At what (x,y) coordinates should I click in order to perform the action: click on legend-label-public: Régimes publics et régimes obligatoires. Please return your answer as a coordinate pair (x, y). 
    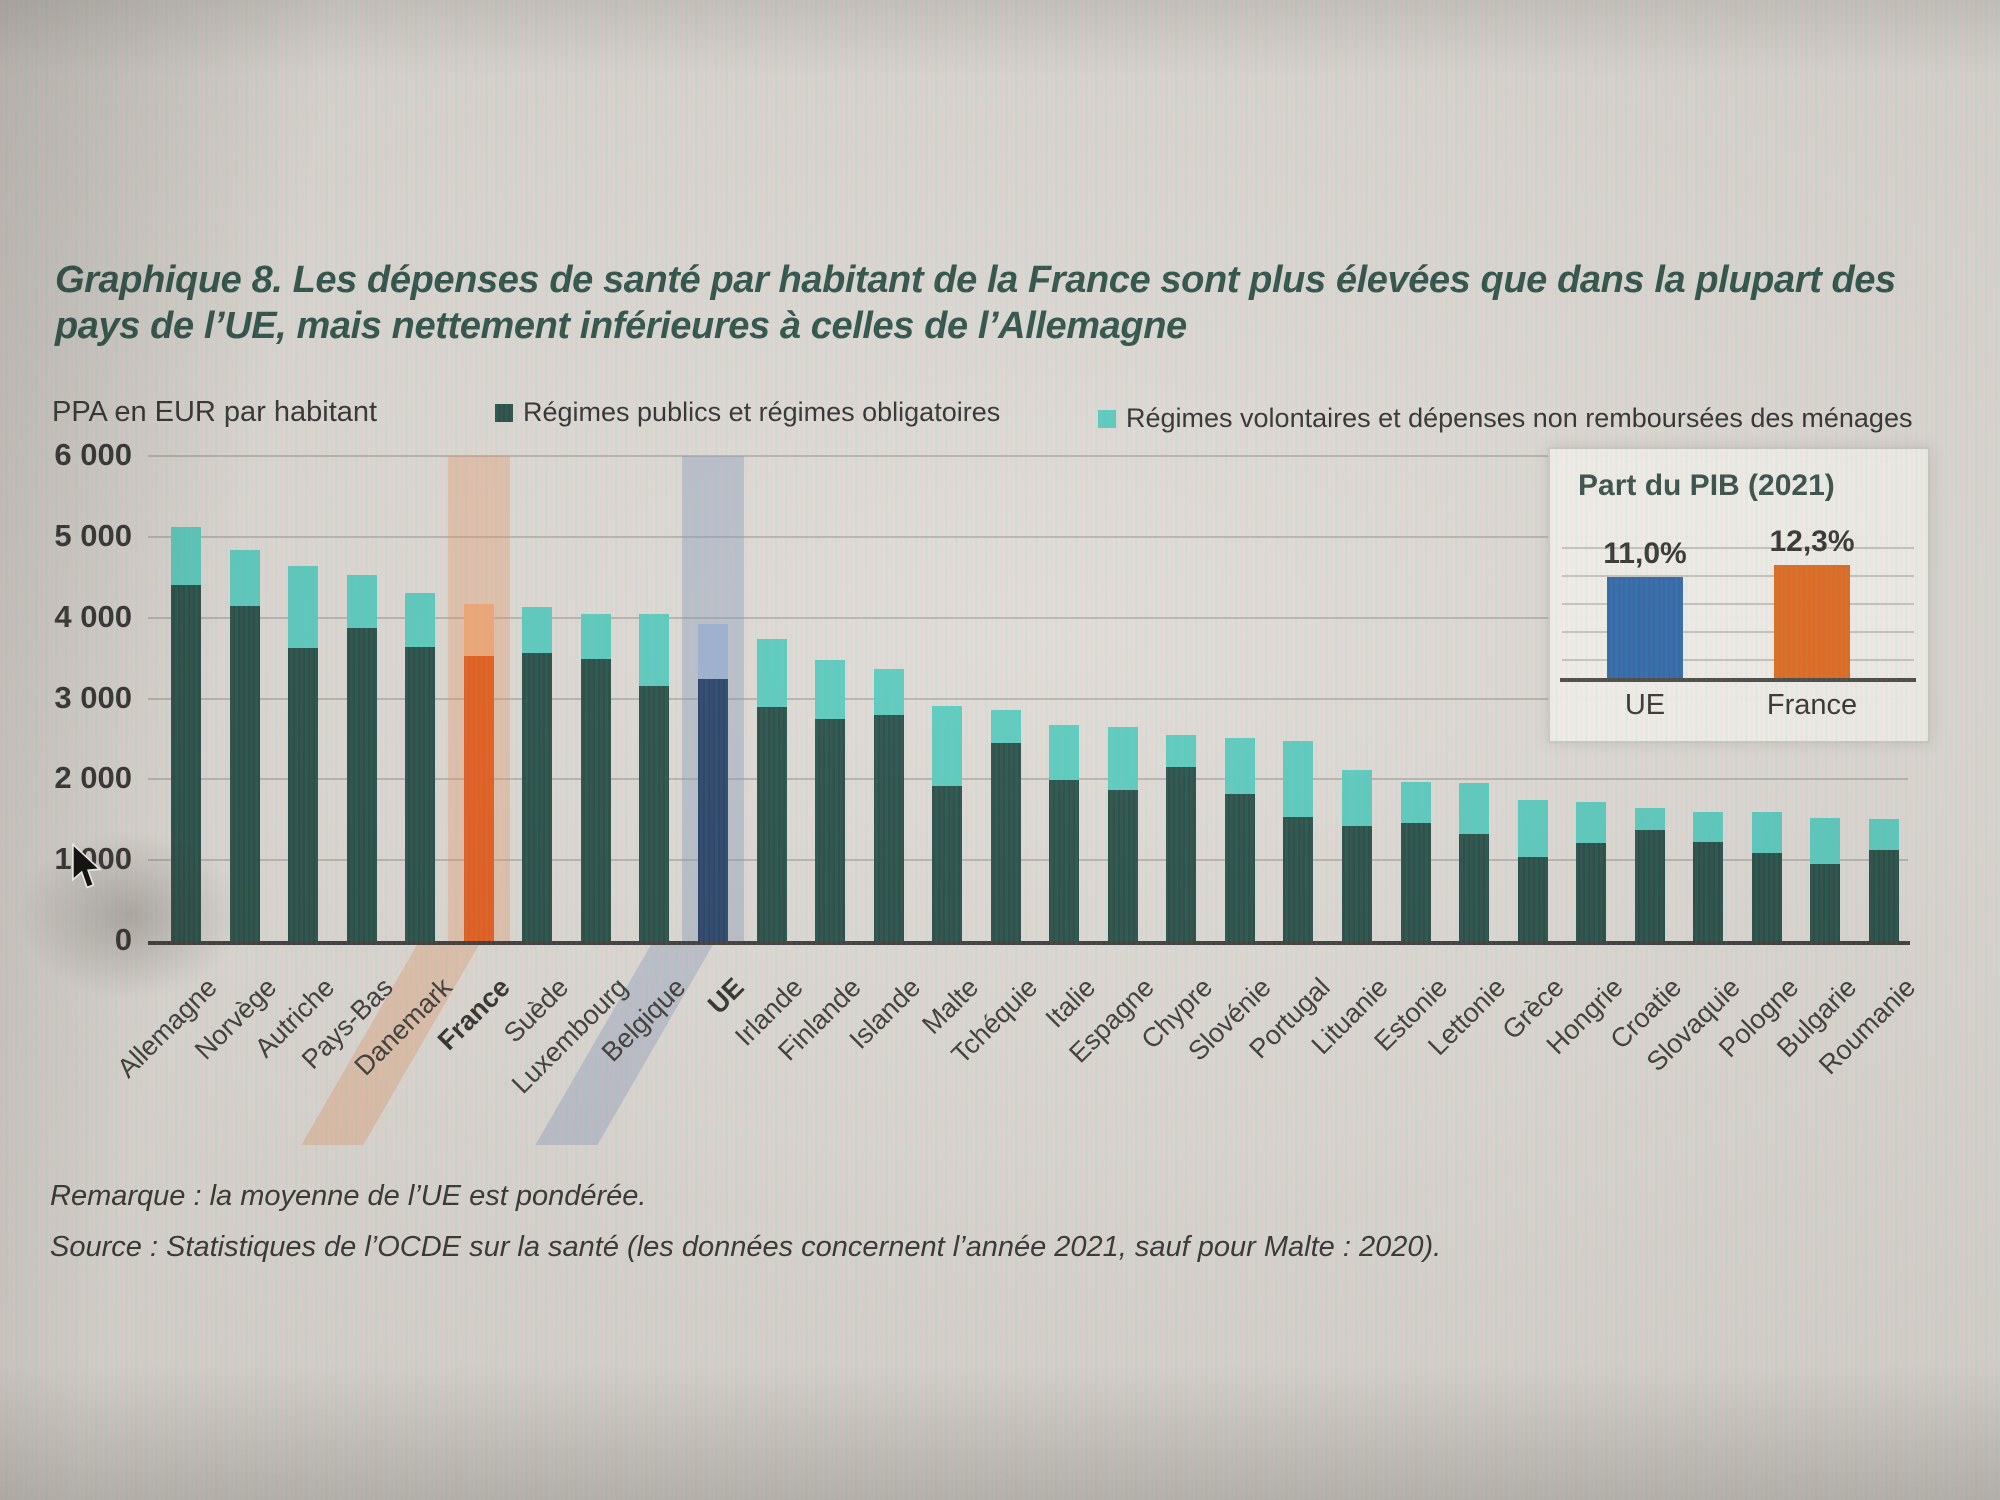
    Looking at the image, I should click on (762, 412).